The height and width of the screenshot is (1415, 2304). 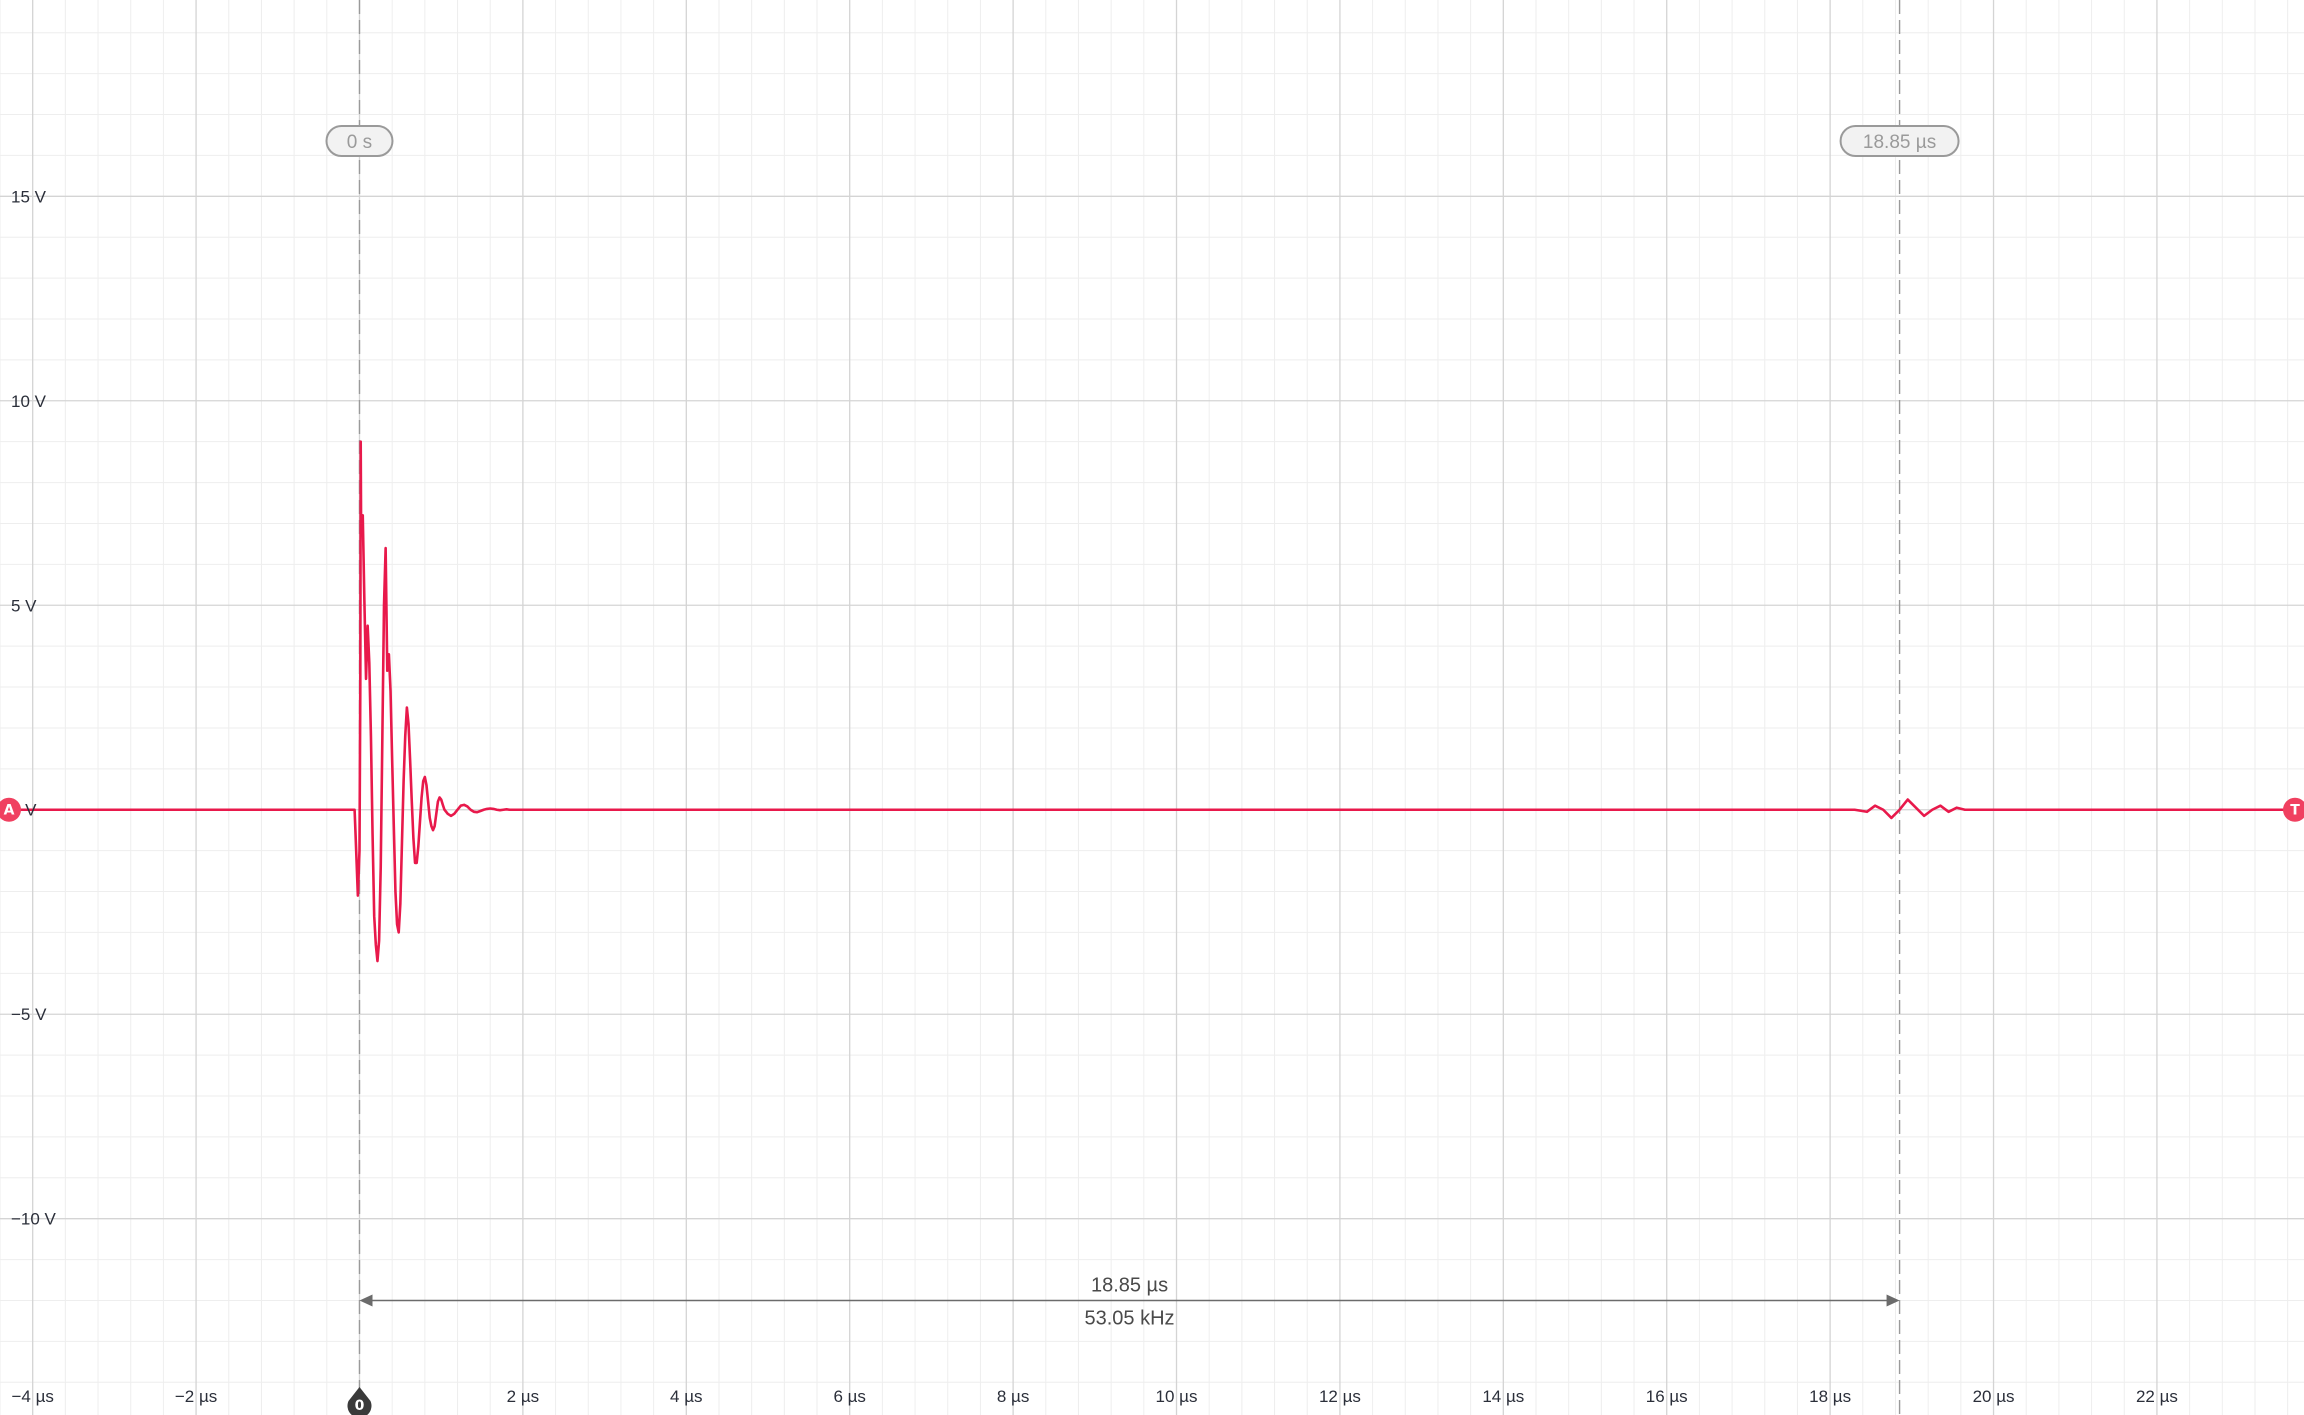 I want to click on trigger-level-marker, so click(x=2293, y=809).